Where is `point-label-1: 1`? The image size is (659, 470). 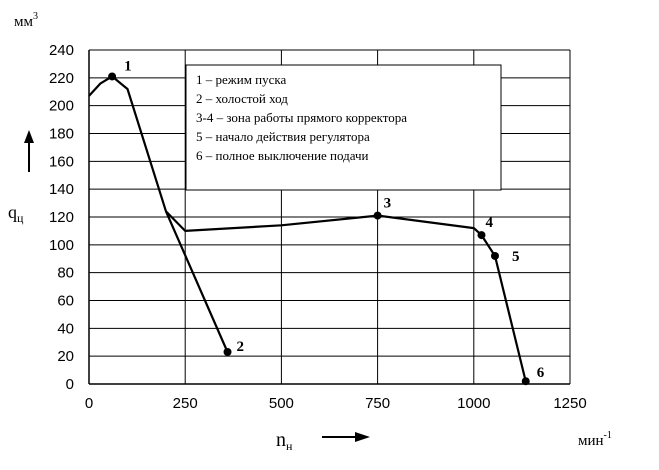
point-label-1: 1 is located at coordinates (128, 66).